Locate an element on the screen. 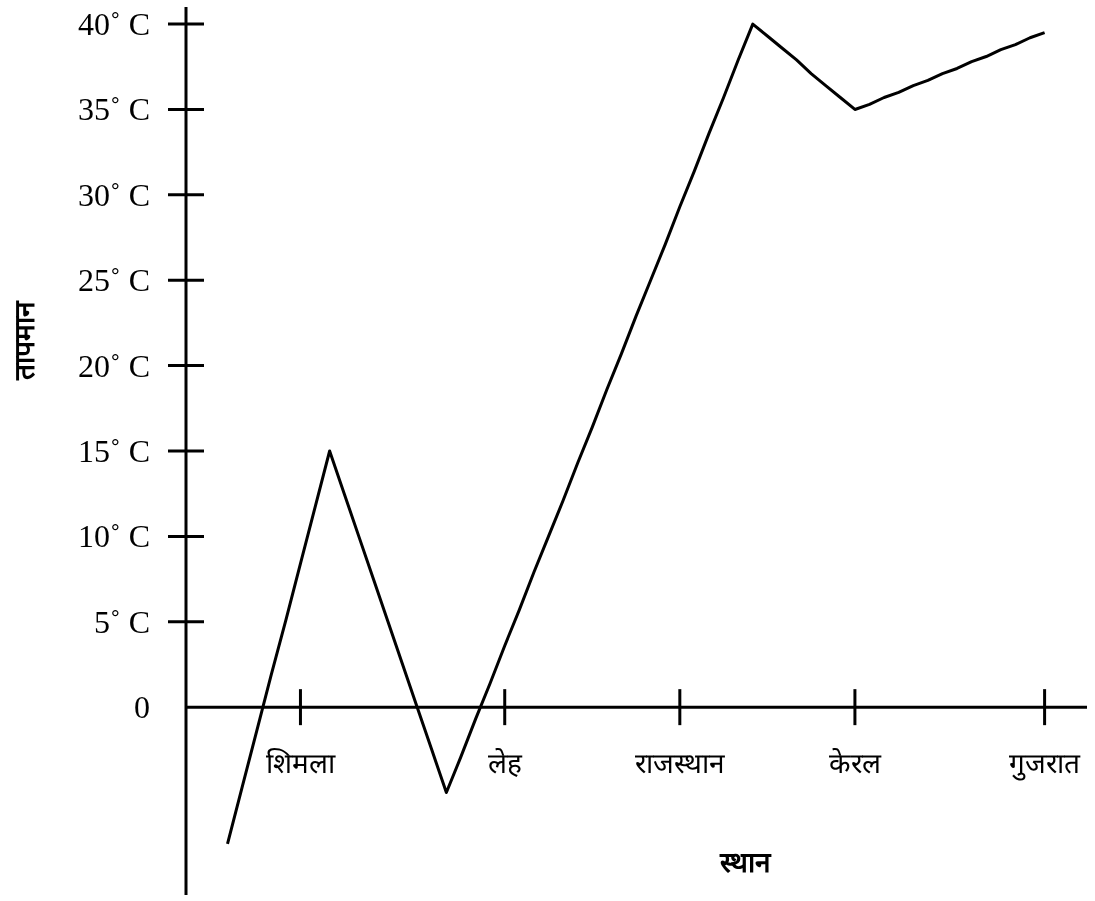 This screenshot has width=1095, height=901. ylabel: तापमान is located at coordinates (24, 340).